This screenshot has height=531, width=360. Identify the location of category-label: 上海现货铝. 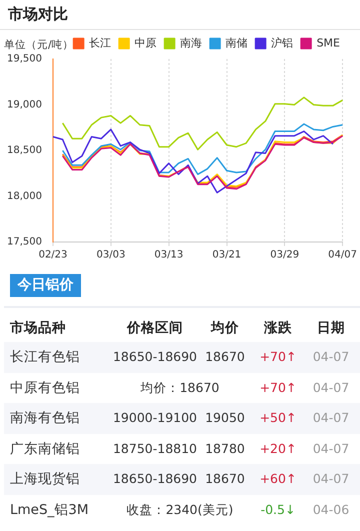
(45, 479).